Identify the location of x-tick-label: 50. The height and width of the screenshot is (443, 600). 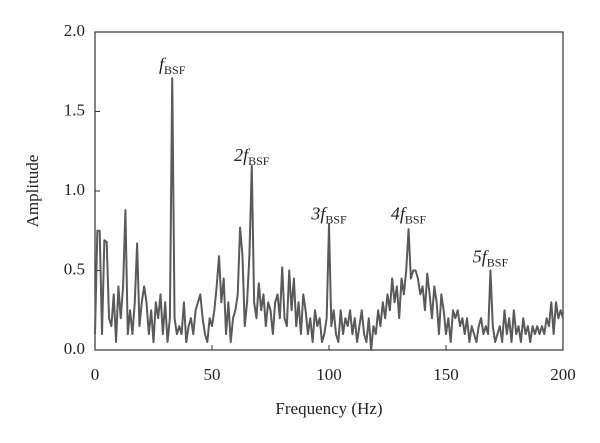
(212, 374).